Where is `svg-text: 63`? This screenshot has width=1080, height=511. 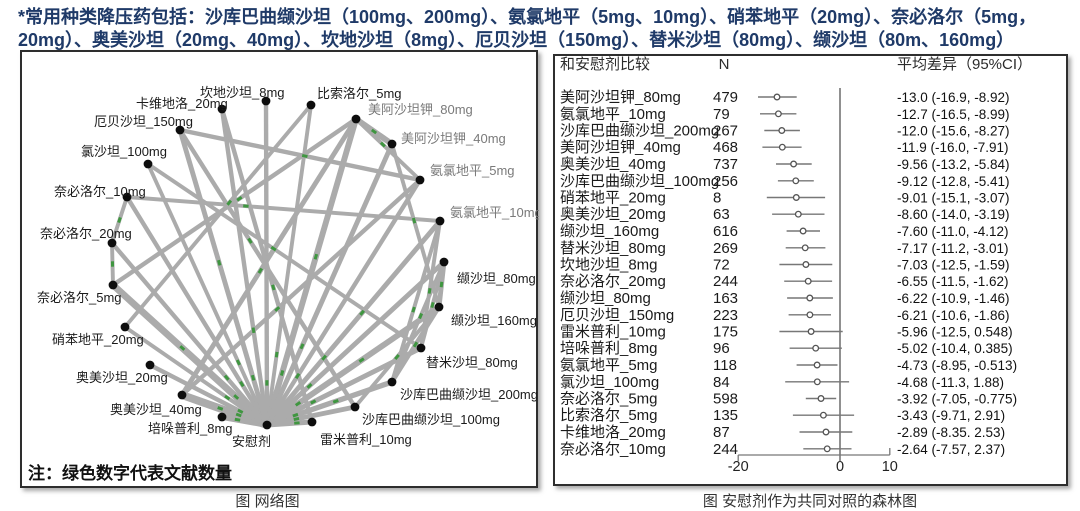
svg-text: 63 is located at coordinates (721, 214).